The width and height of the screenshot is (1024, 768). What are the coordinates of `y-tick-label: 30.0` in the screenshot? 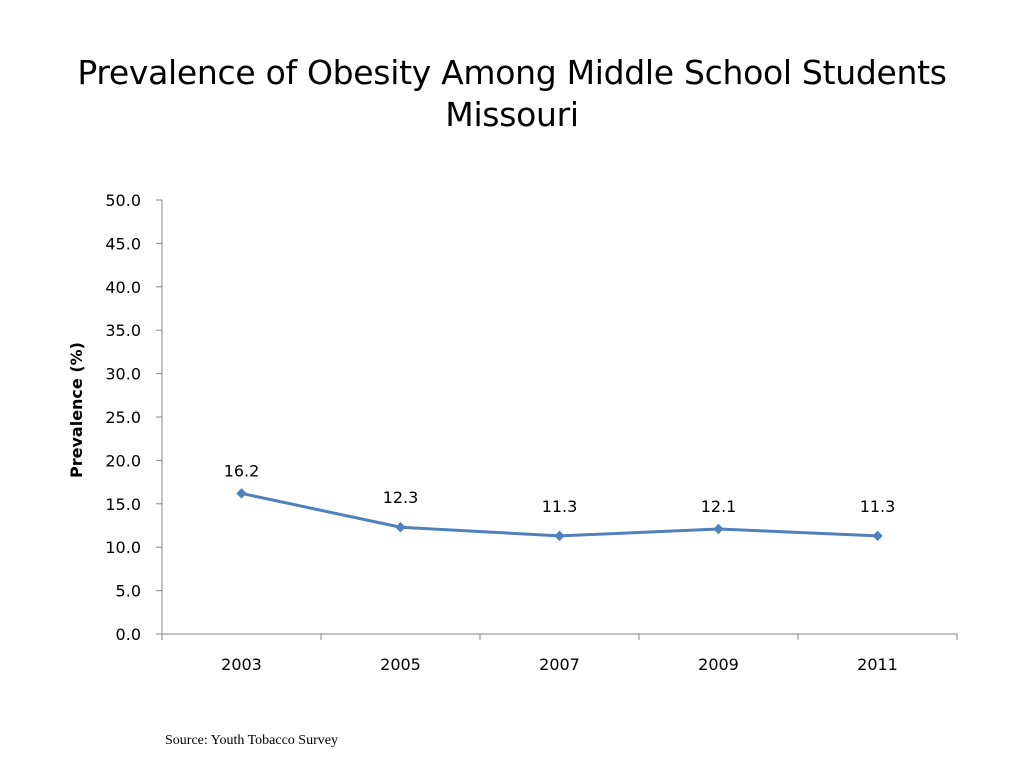 It's located at (123, 374).